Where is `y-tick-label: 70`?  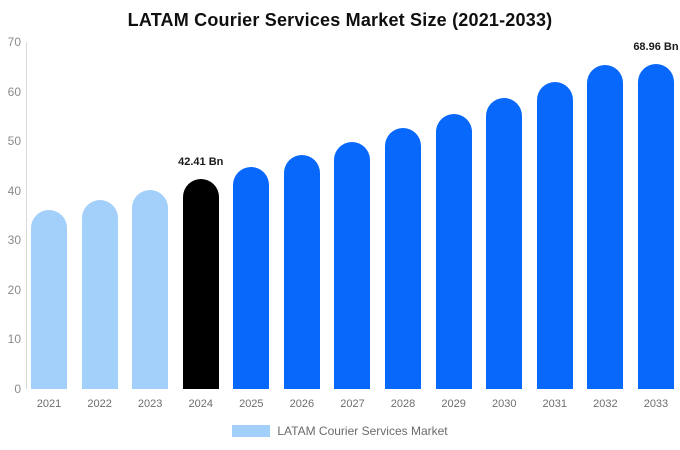 y-tick-label: 70 is located at coordinates (14, 42).